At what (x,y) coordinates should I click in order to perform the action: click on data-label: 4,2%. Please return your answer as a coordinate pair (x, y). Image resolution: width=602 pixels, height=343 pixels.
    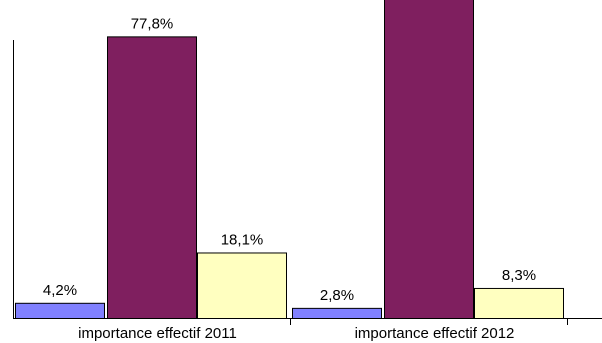
    Looking at the image, I should click on (60, 290).